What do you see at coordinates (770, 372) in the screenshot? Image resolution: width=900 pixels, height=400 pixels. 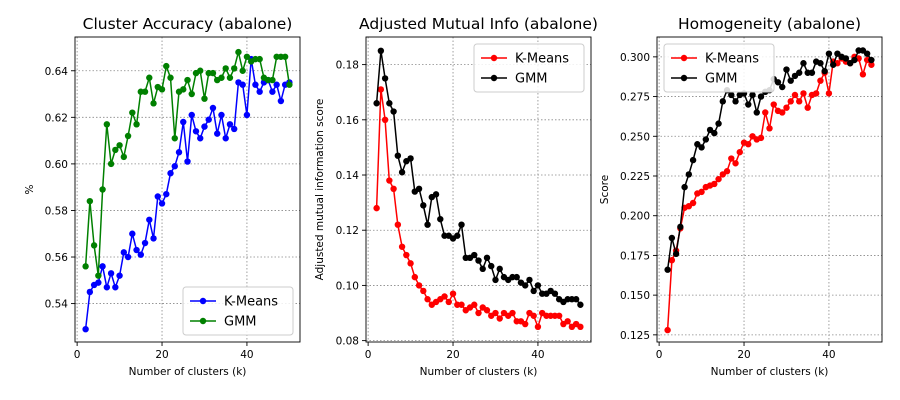 I see `x-axis-label: Number of clusters (k)` at bounding box center [770, 372].